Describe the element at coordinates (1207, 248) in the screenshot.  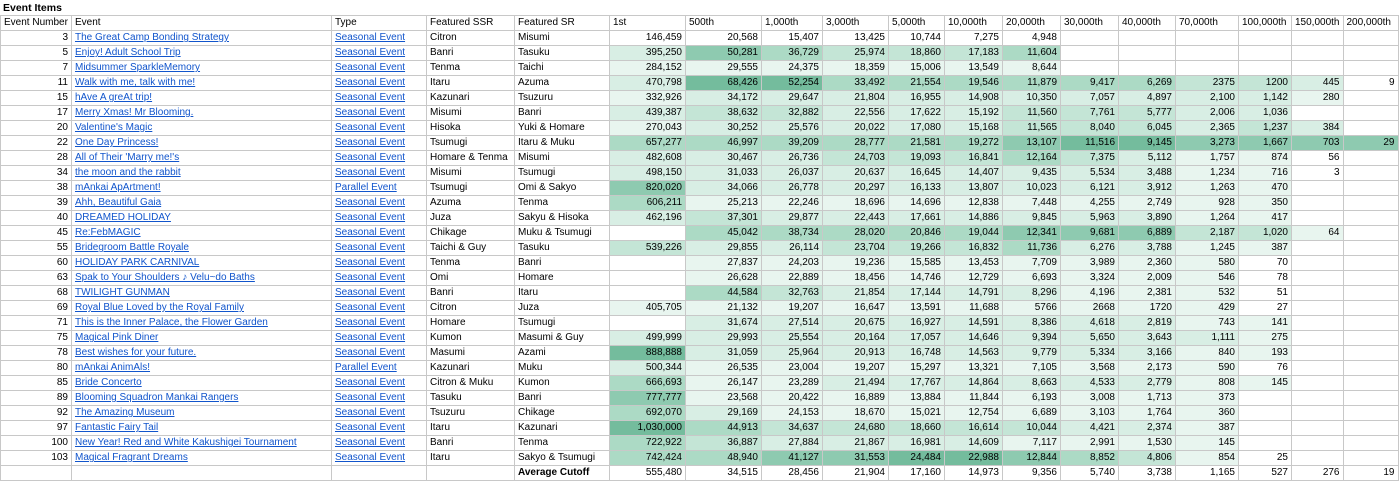
I see `cutoff-cell: 1,245` at that location.